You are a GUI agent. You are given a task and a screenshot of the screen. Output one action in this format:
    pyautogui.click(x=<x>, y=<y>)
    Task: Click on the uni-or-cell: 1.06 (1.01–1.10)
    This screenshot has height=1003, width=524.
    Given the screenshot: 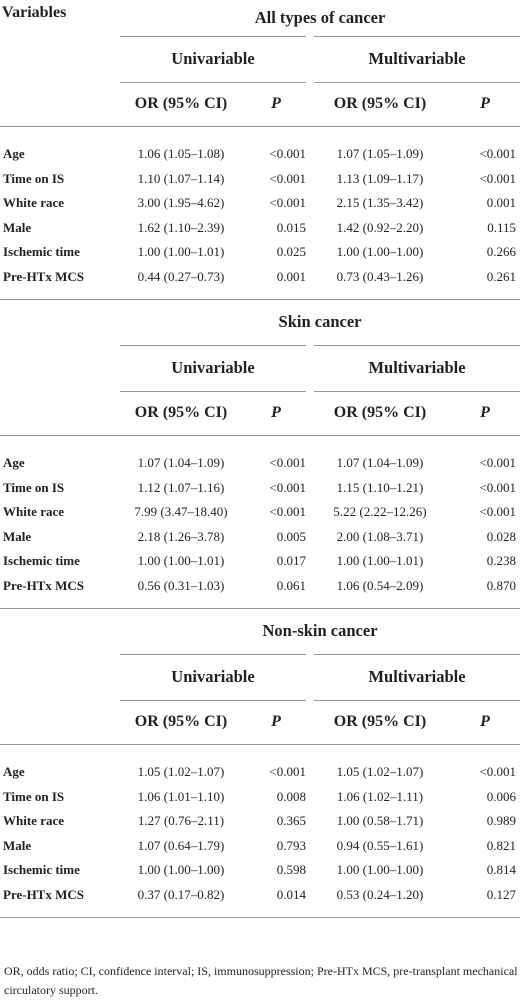 What is the action you would take?
    pyautogui.click(x=181, y=796)
    